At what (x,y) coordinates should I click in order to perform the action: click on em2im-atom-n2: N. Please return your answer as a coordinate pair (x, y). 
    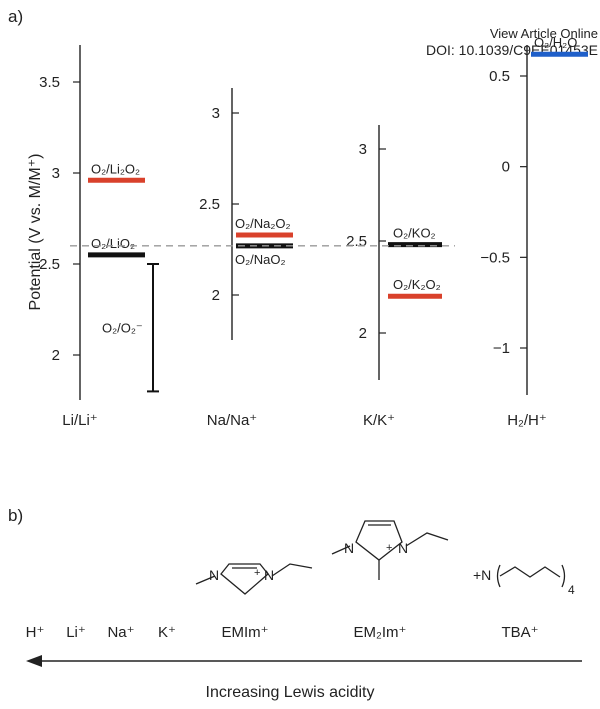
    Looking at the image, I should click on (403, 548).